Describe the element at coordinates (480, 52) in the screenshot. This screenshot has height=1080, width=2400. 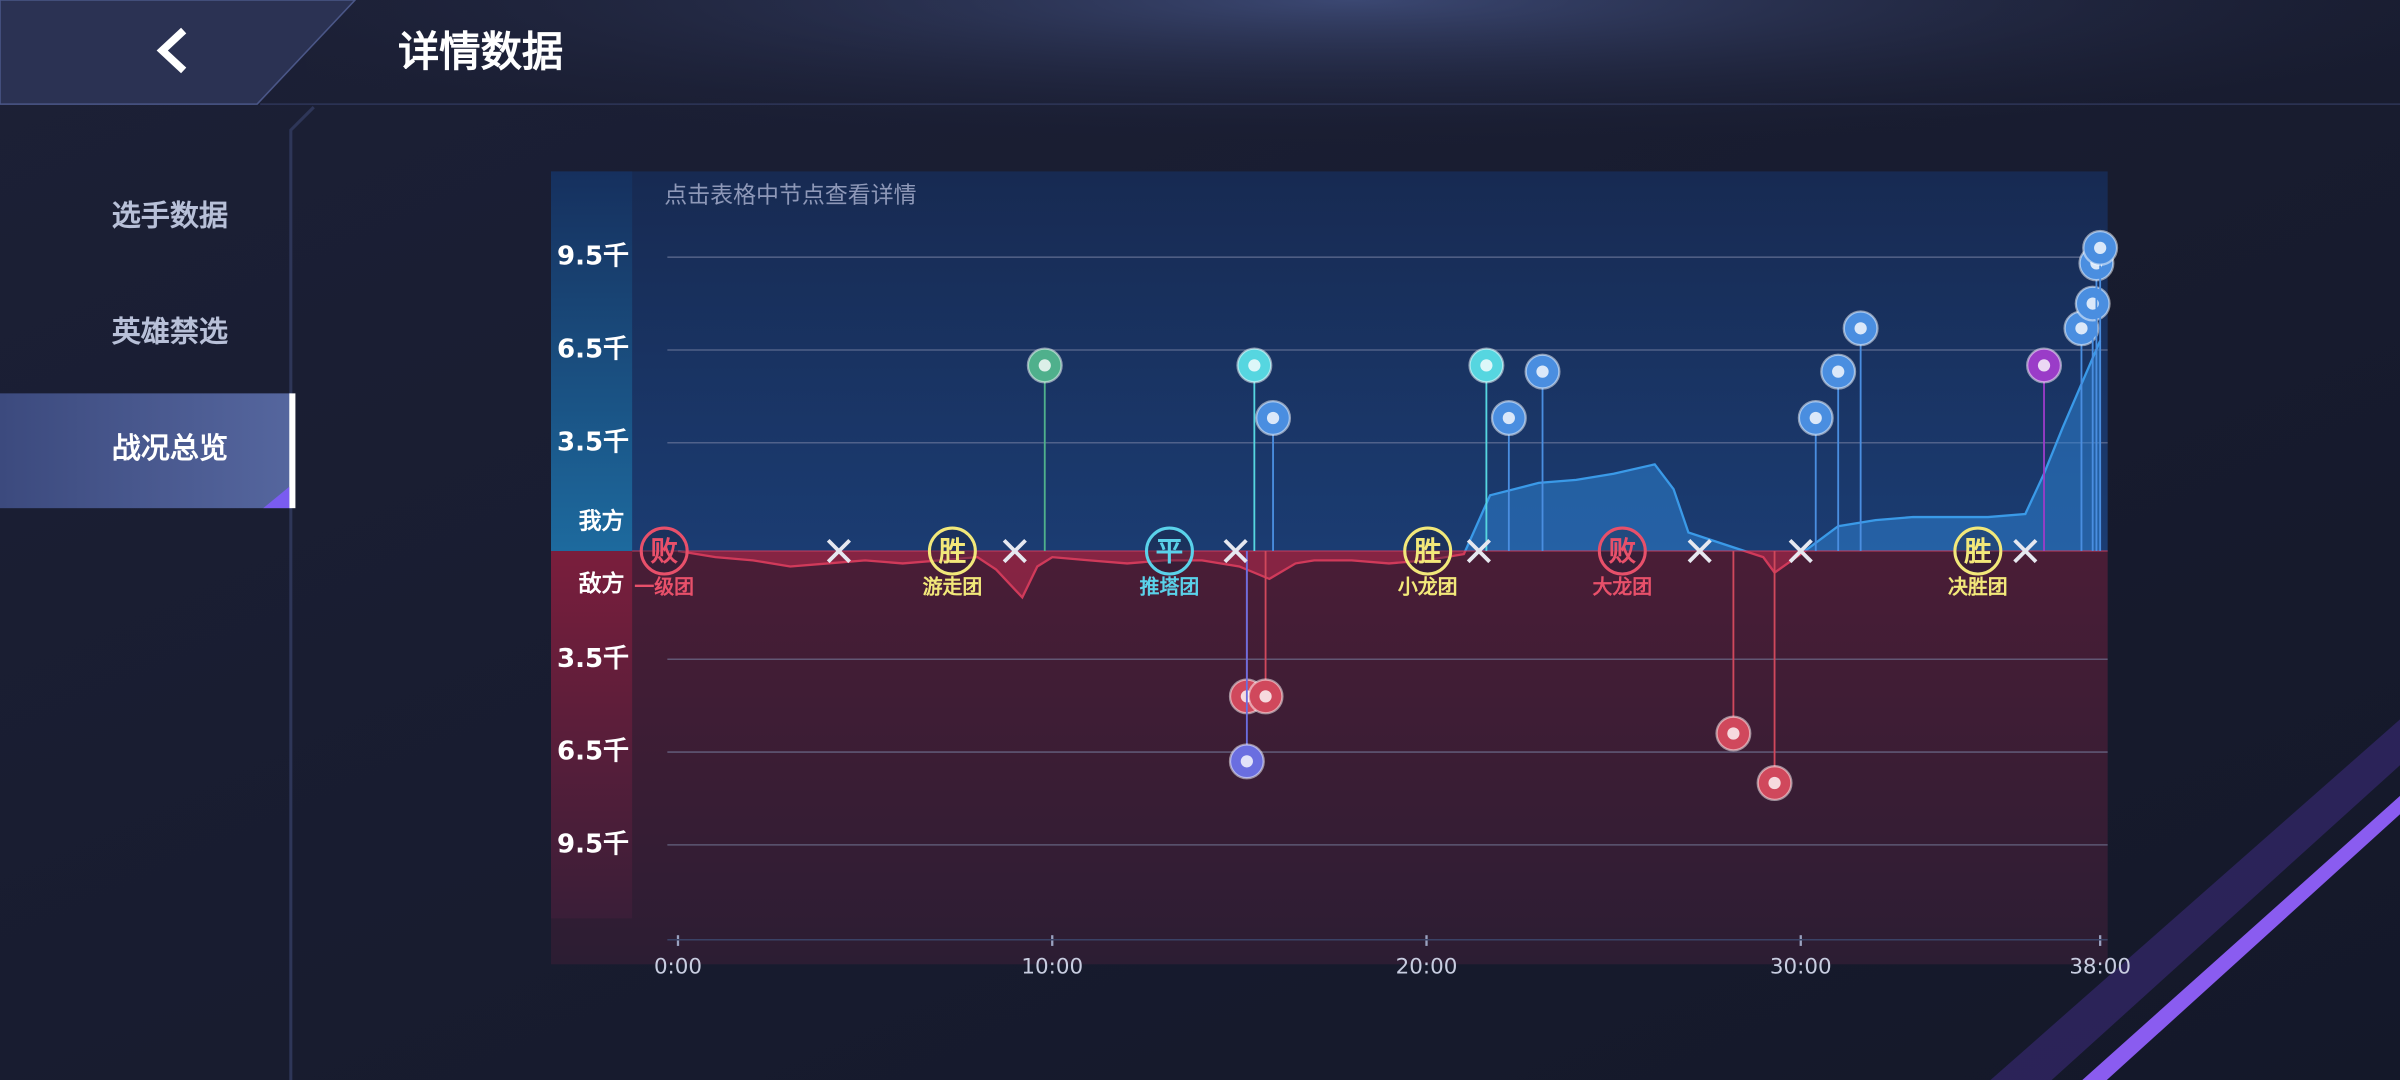
I see `page-title: 详情数据` at that location.